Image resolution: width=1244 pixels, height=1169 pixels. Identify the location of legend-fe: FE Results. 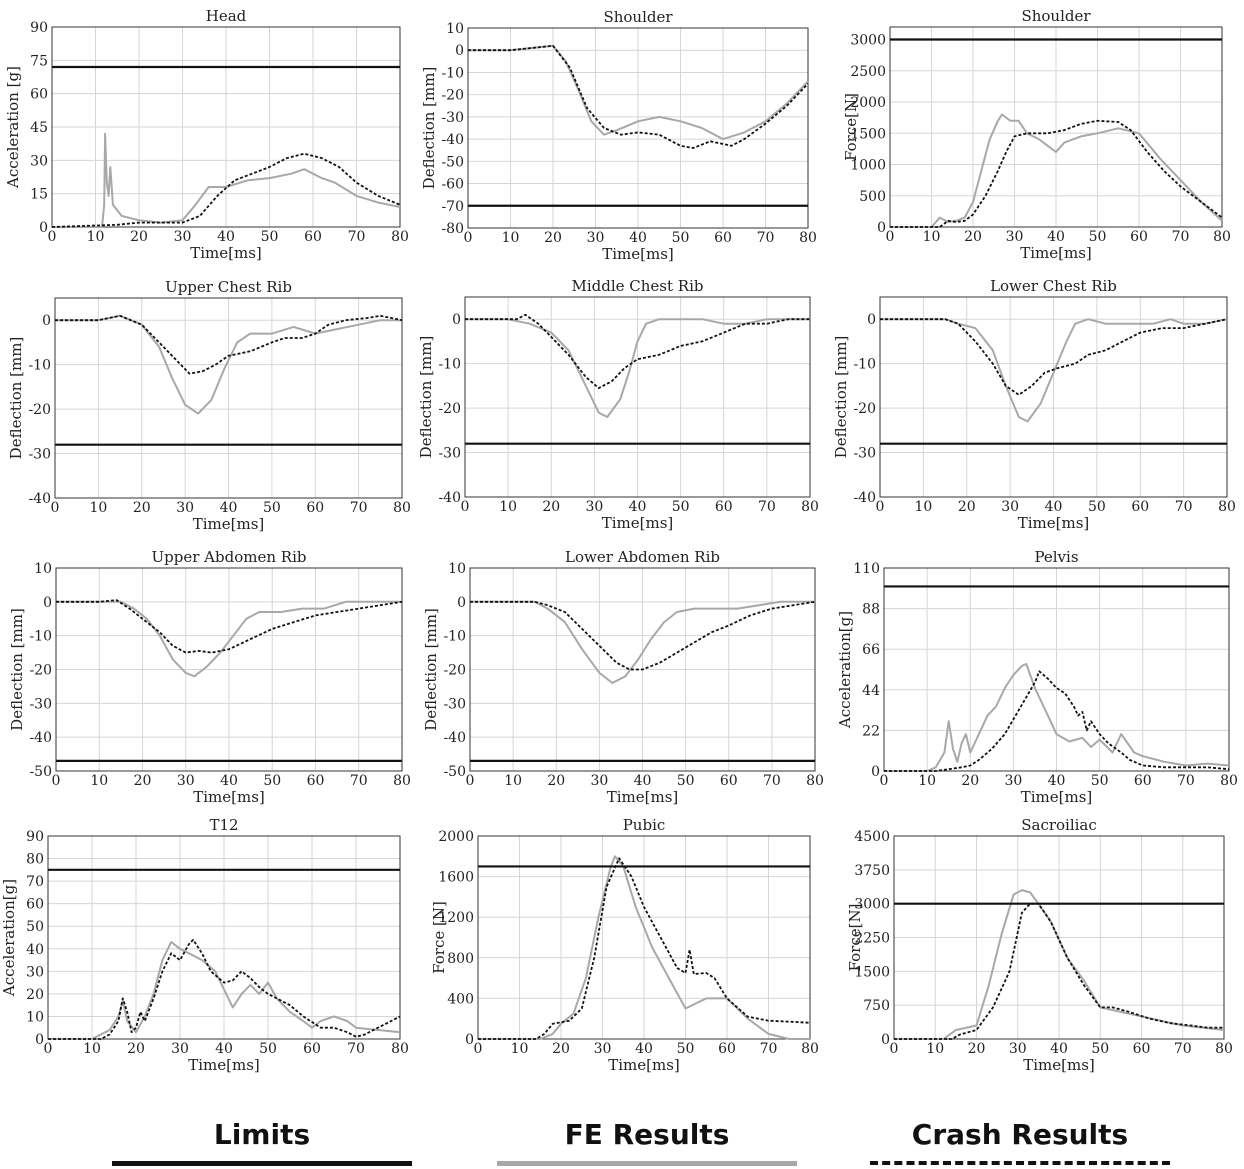
(647, 1134).